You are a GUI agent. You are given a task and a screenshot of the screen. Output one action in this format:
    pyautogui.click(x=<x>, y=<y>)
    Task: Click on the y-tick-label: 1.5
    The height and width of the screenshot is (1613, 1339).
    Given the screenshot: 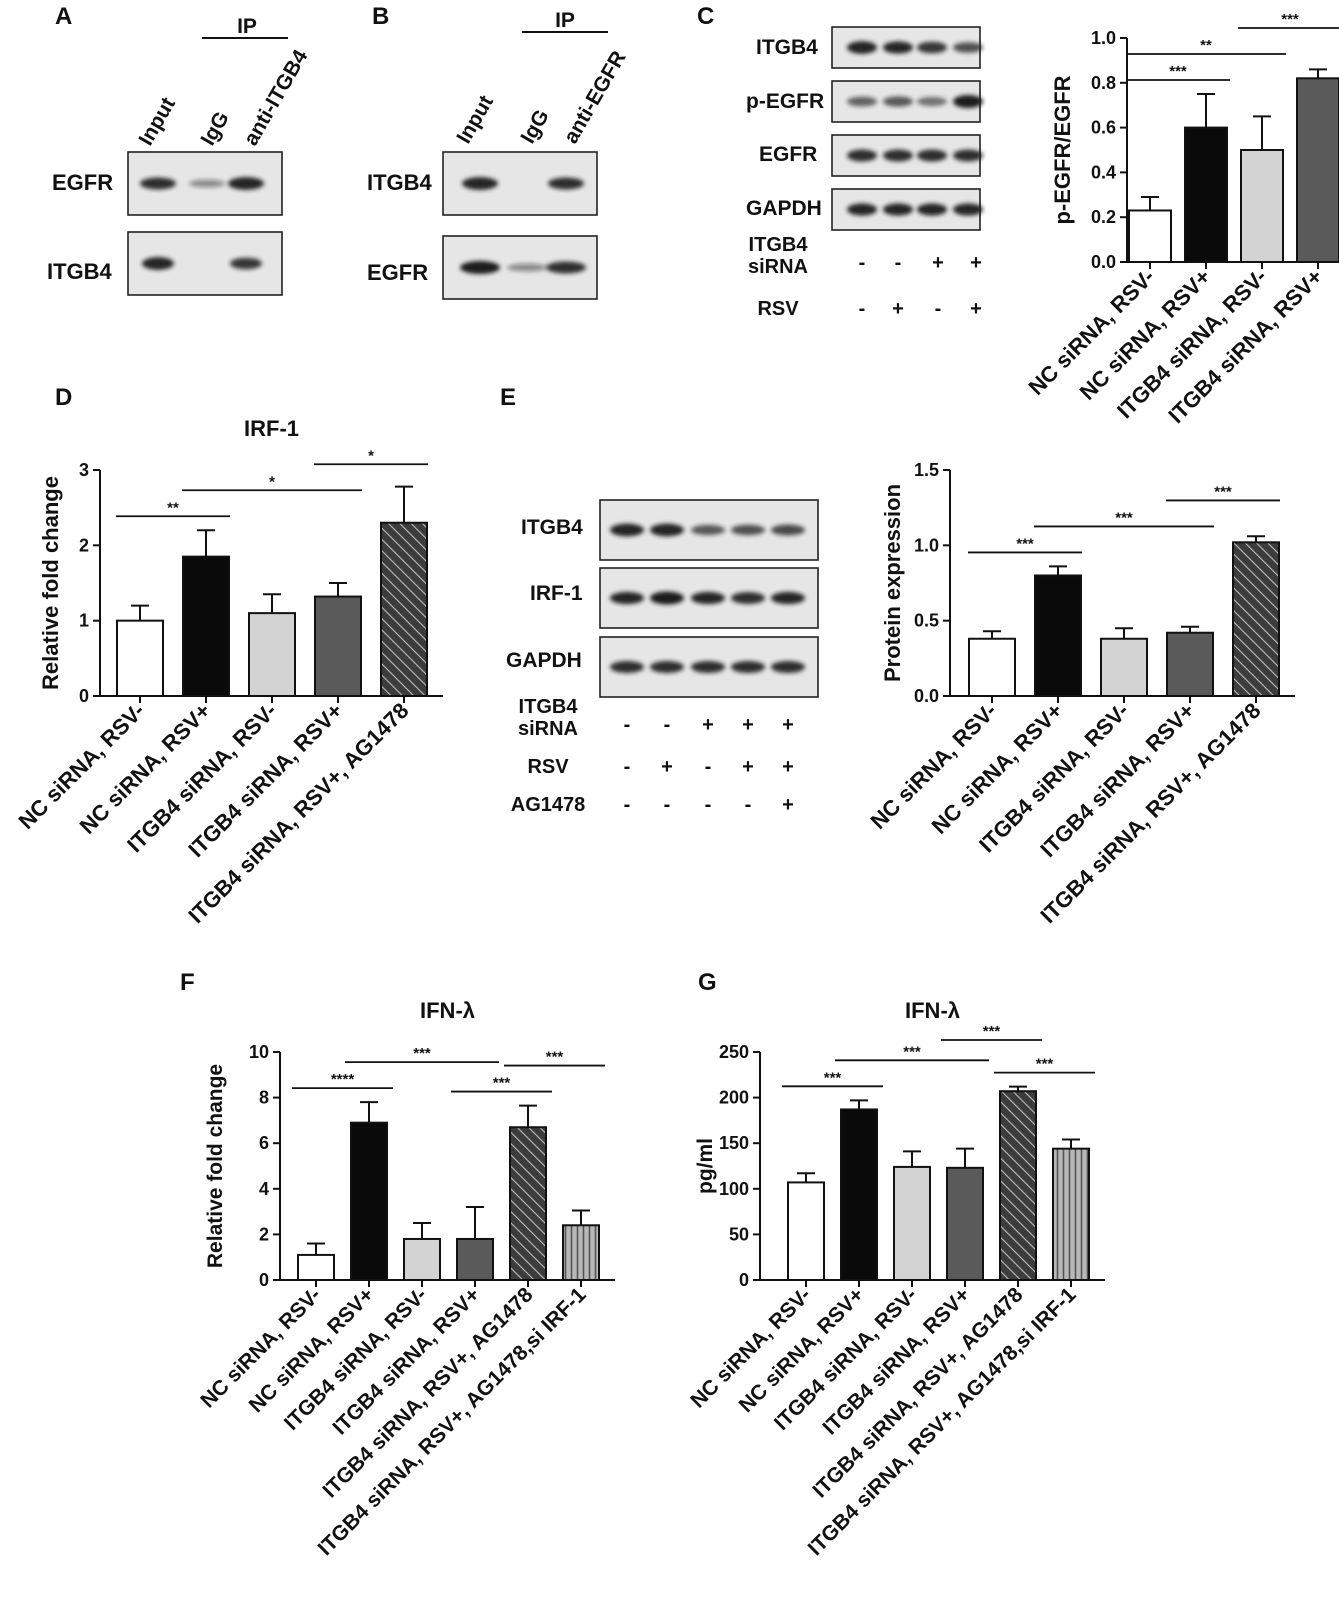 What is the action you would take?
    pyautogui.click(x=926, y=470)
    